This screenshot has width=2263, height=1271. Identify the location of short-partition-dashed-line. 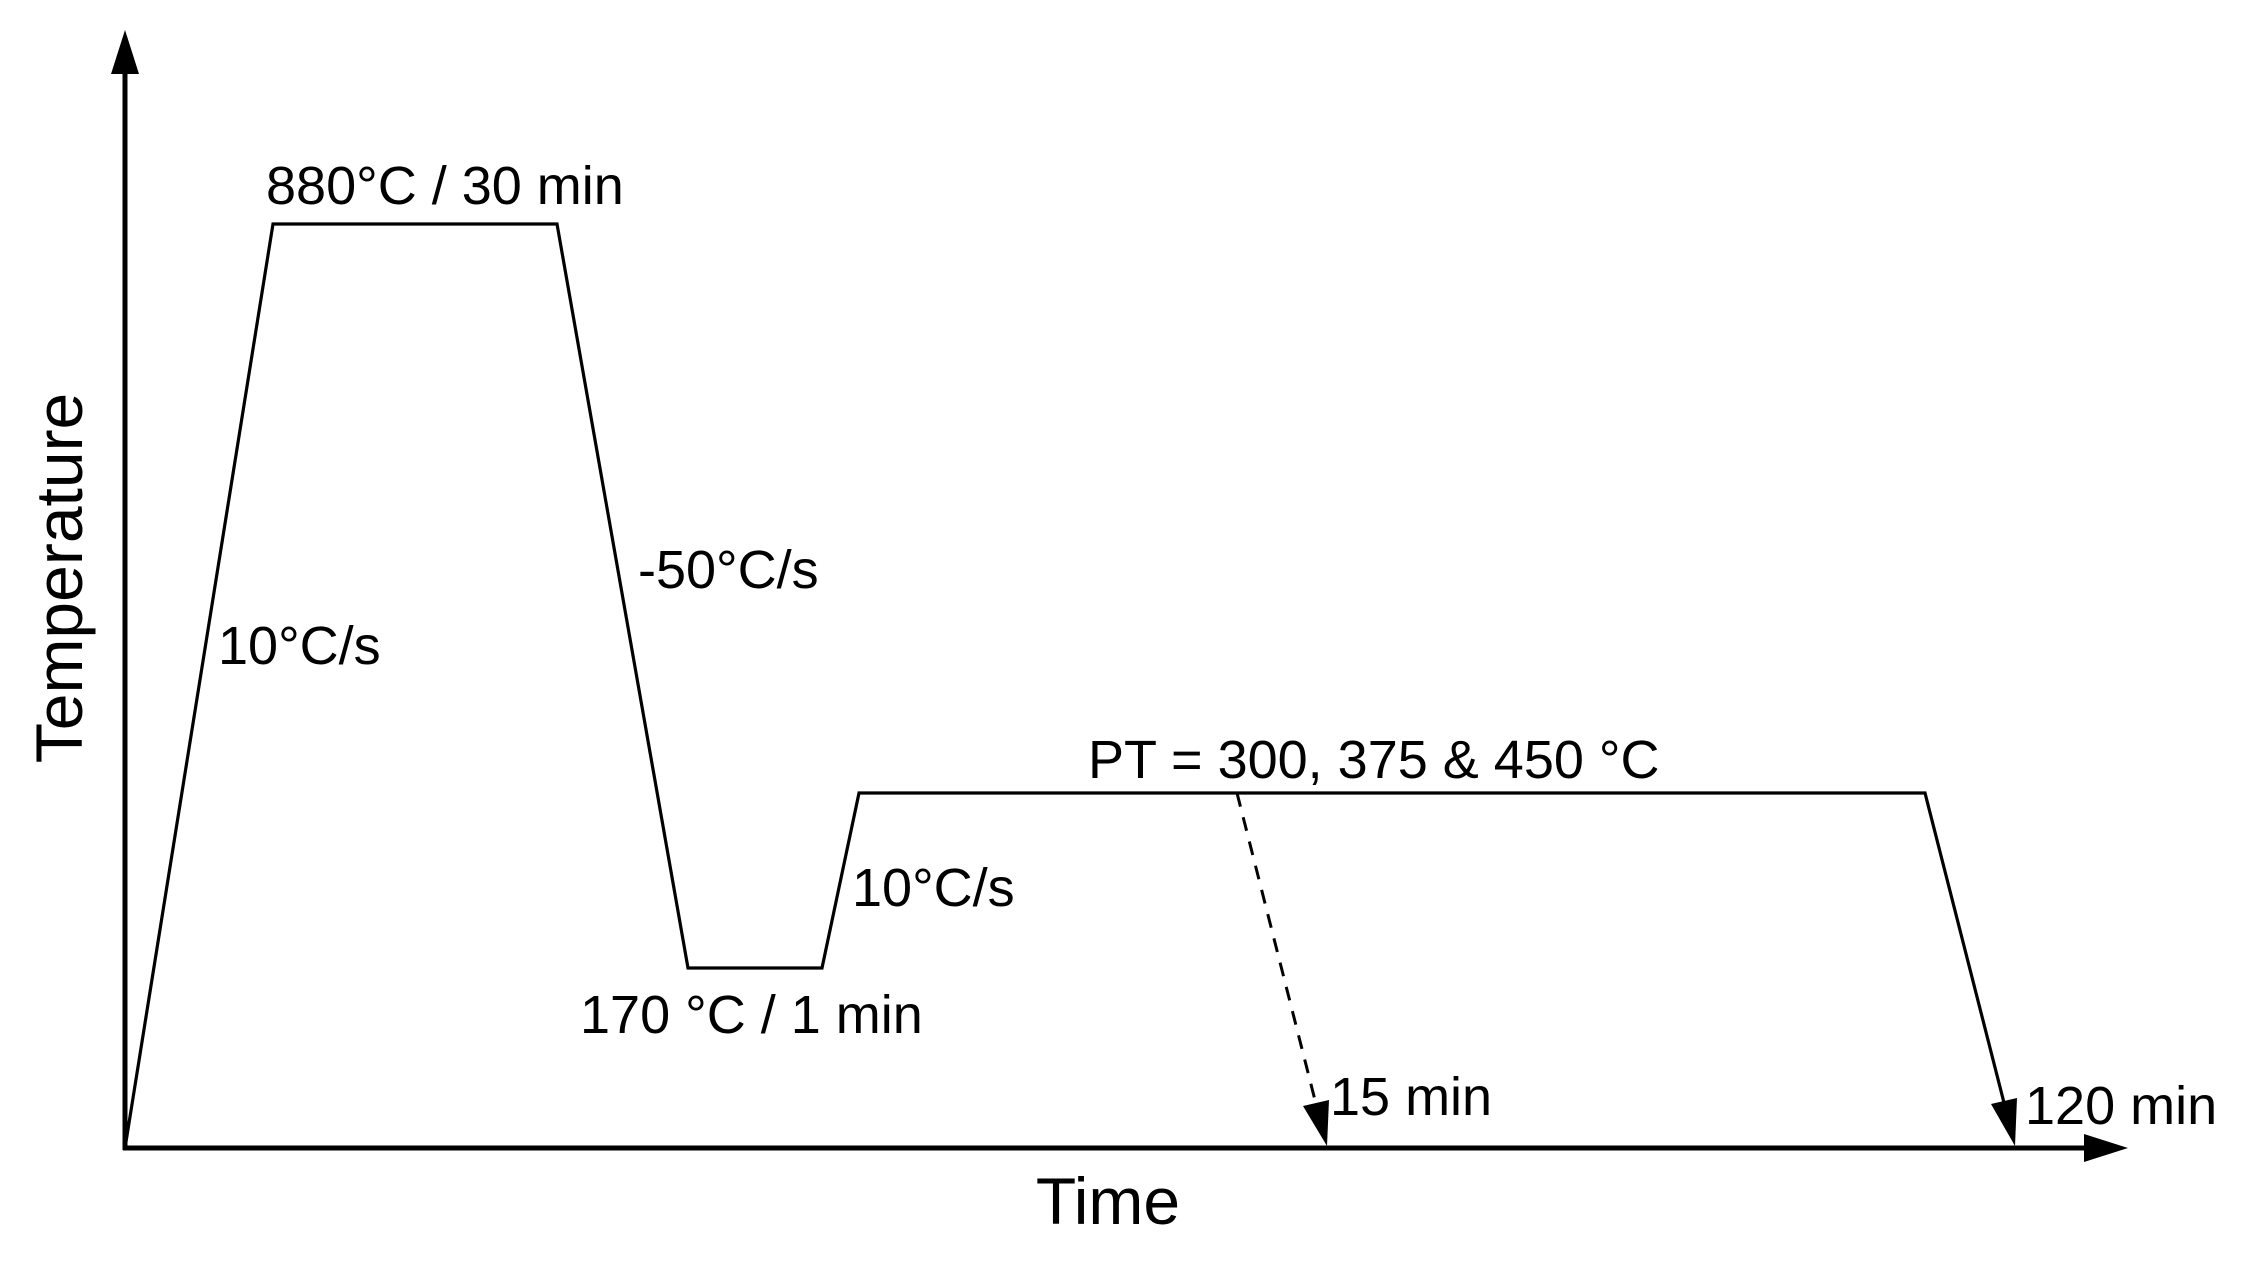
(1277, 952).